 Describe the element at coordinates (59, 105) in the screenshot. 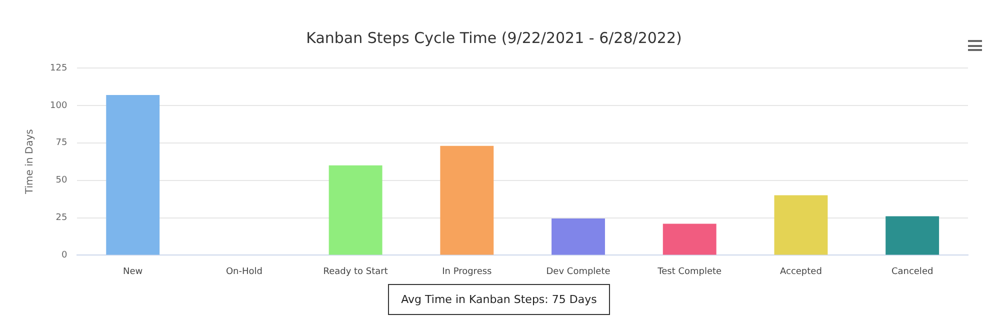

I see `y-tick-label: 100` at that location.